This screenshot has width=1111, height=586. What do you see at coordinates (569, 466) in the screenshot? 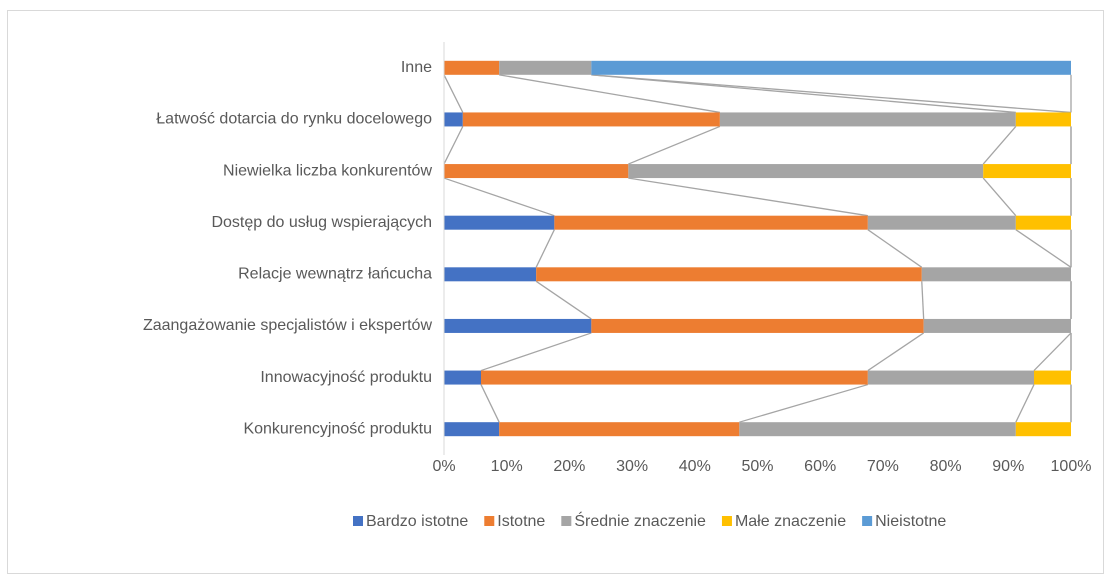
I see `x-tick-label: 20%` at bounding box center [569, 466].